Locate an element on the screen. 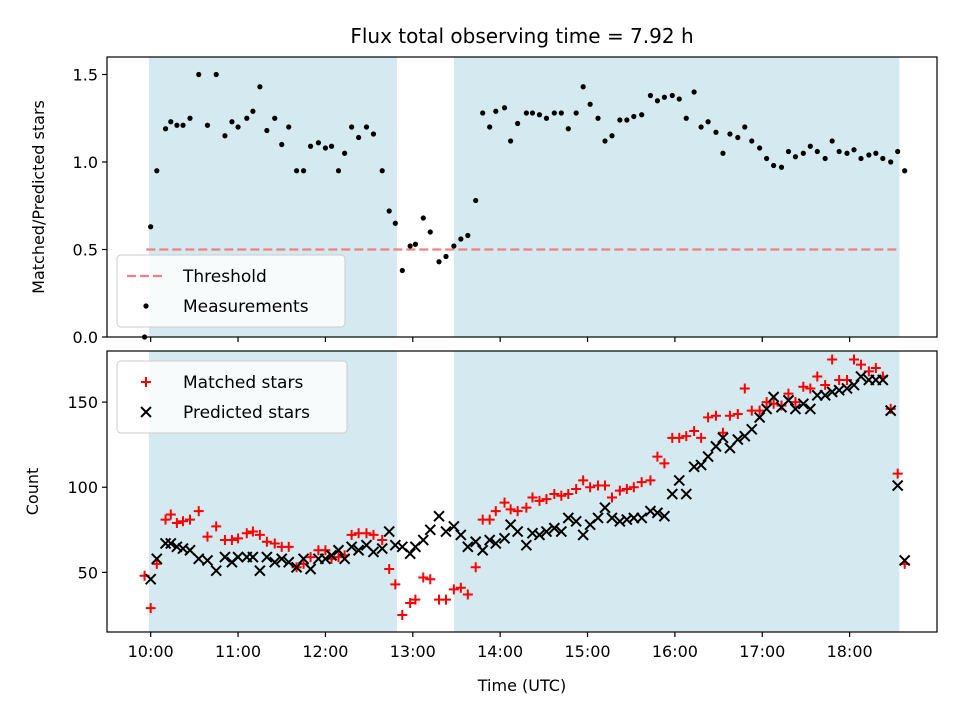 Image resolution: width=960 pixels, height=724 pixels. x-tick-label: 10:00 is located at coordinates (151, 651).